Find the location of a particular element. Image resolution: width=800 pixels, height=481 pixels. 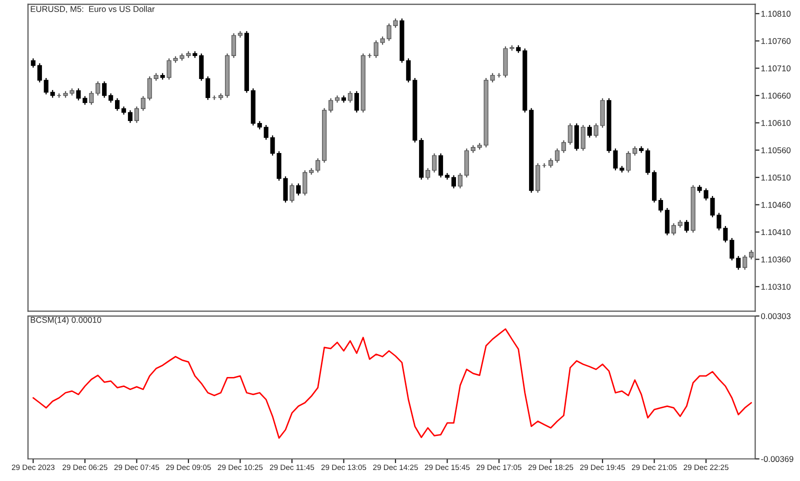

y-tick-label: 1.10660 is located at coordinates (776, 95).